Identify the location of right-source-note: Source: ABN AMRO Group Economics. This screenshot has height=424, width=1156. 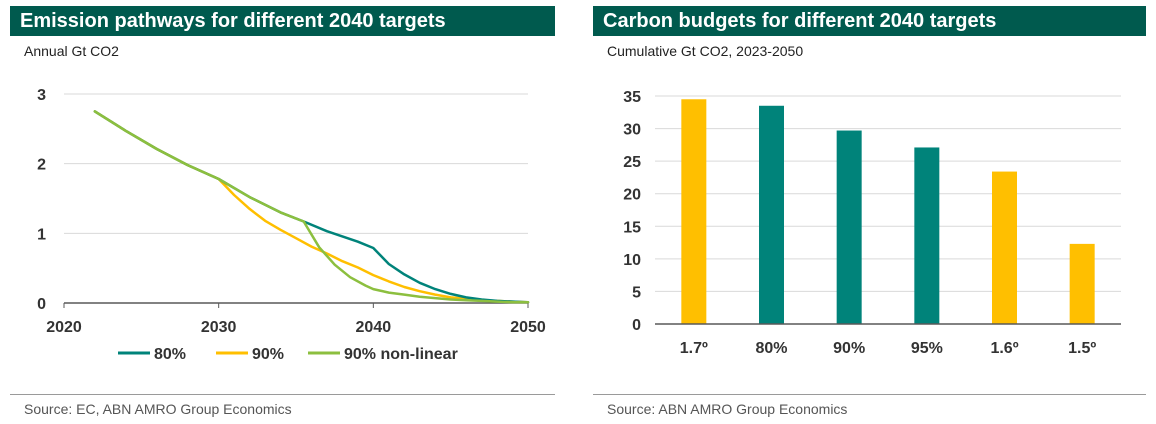
(727, 409).